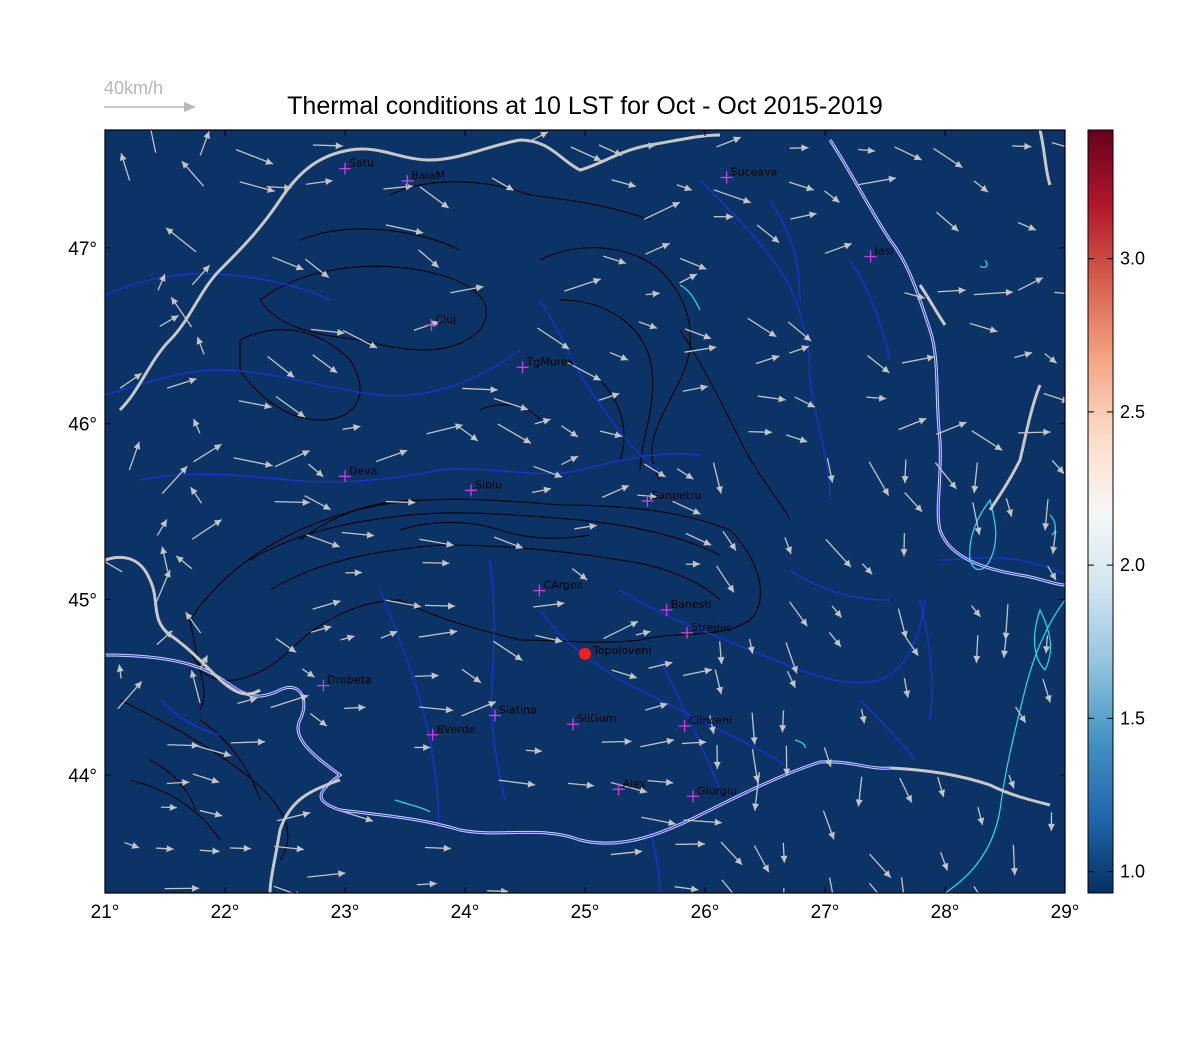 This screenshot has width=1200, height=1050. I want to click on lon-tick-label: 27°, so click(825, 912).